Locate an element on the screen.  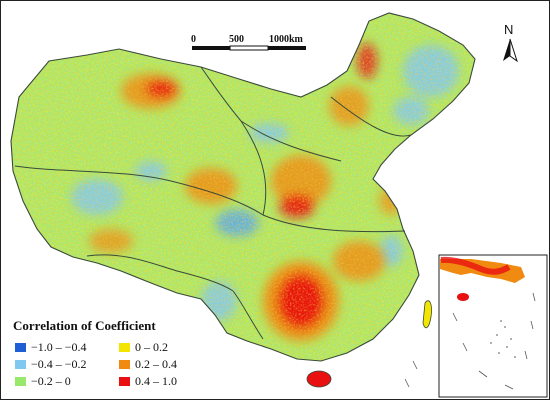
legend-label: −1.0 – −0.4 is located at coordinates (59, 347).